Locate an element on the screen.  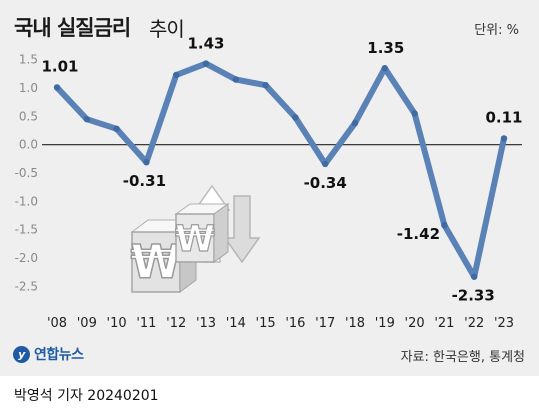
x-tick-label: '23 is located at coordinates (504, 323).